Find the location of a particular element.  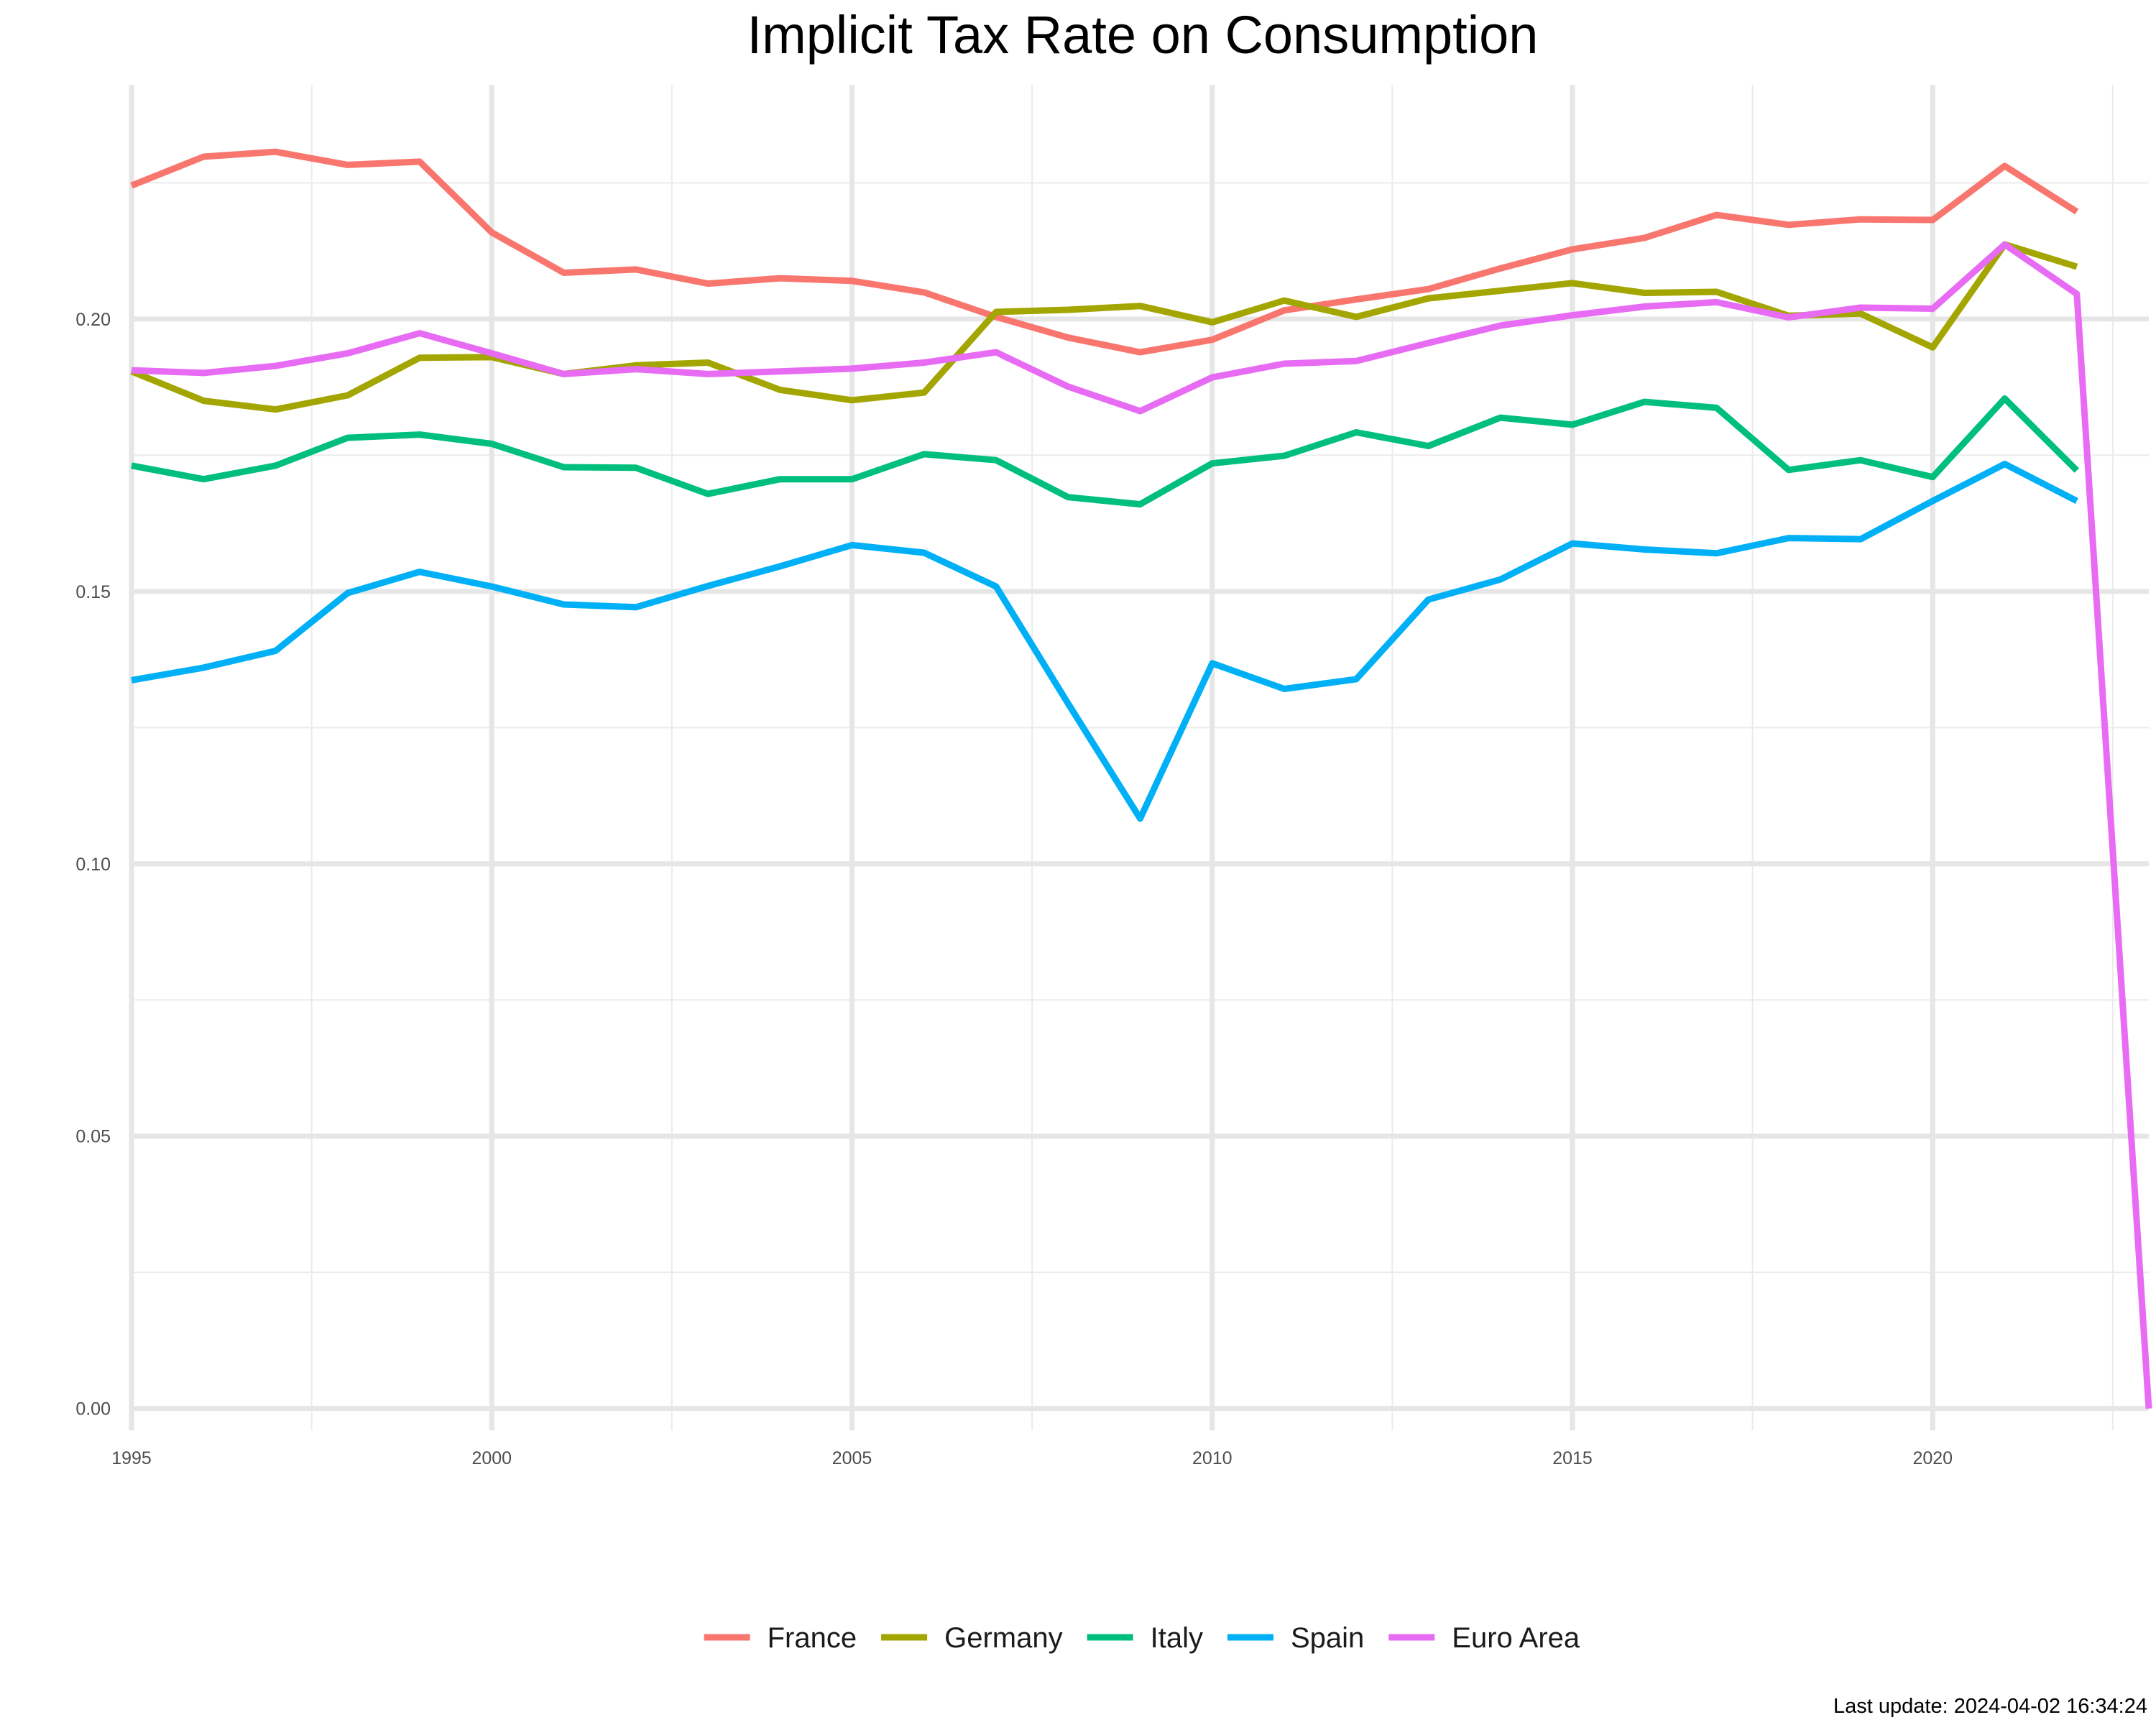

x-tick-label: 2010 is located at coordinates (1212, 1458).